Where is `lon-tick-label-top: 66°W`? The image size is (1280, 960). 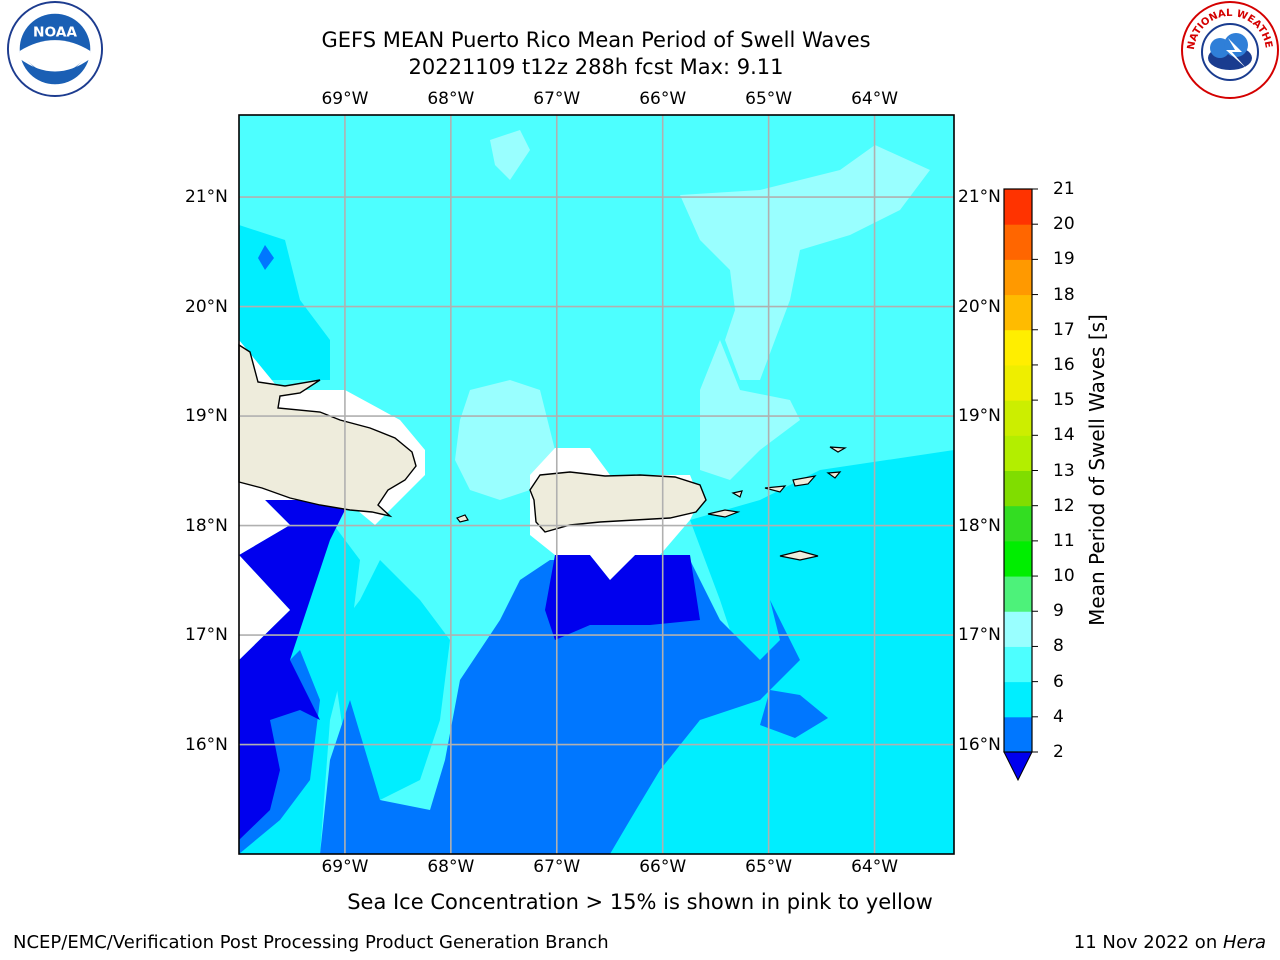
lon-tick-label-top: 66°W is located at coordinates (663, 99).